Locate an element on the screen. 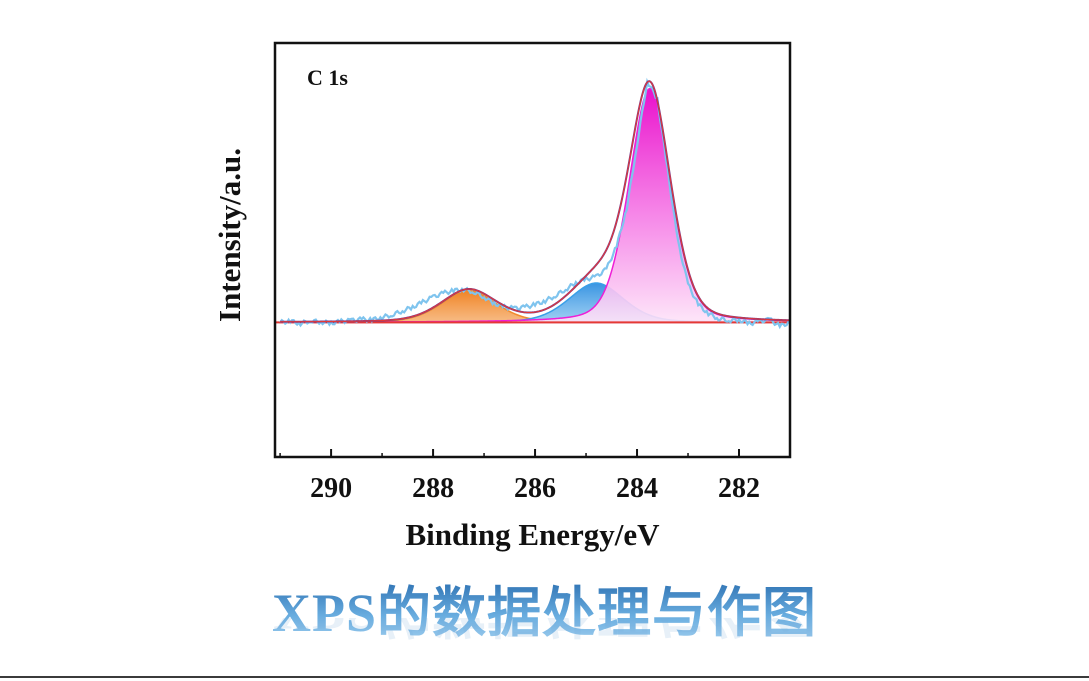 Image resolution: width=1089 pixels, height=681 pixels. x-tick-label: 290 is located at coordinates (331, 488).